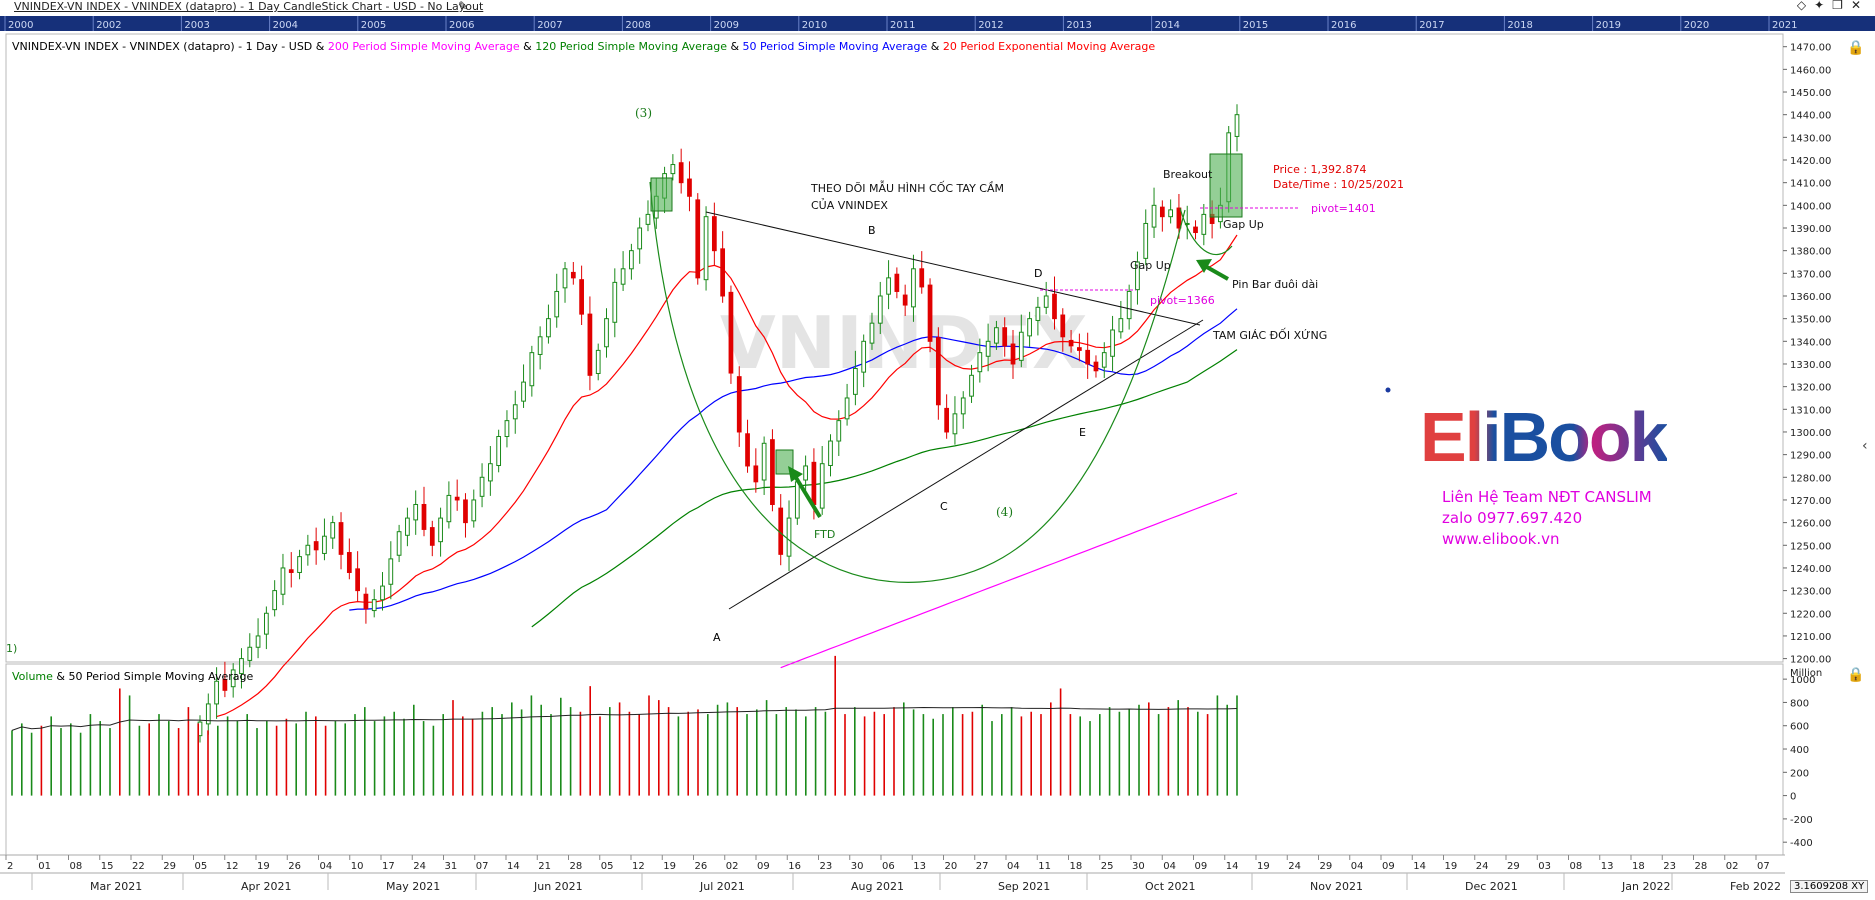 The image size is (1875, 900). I want to click on legend-ema20: 20 Period Exponential Moving Average, so click(1049, 46).